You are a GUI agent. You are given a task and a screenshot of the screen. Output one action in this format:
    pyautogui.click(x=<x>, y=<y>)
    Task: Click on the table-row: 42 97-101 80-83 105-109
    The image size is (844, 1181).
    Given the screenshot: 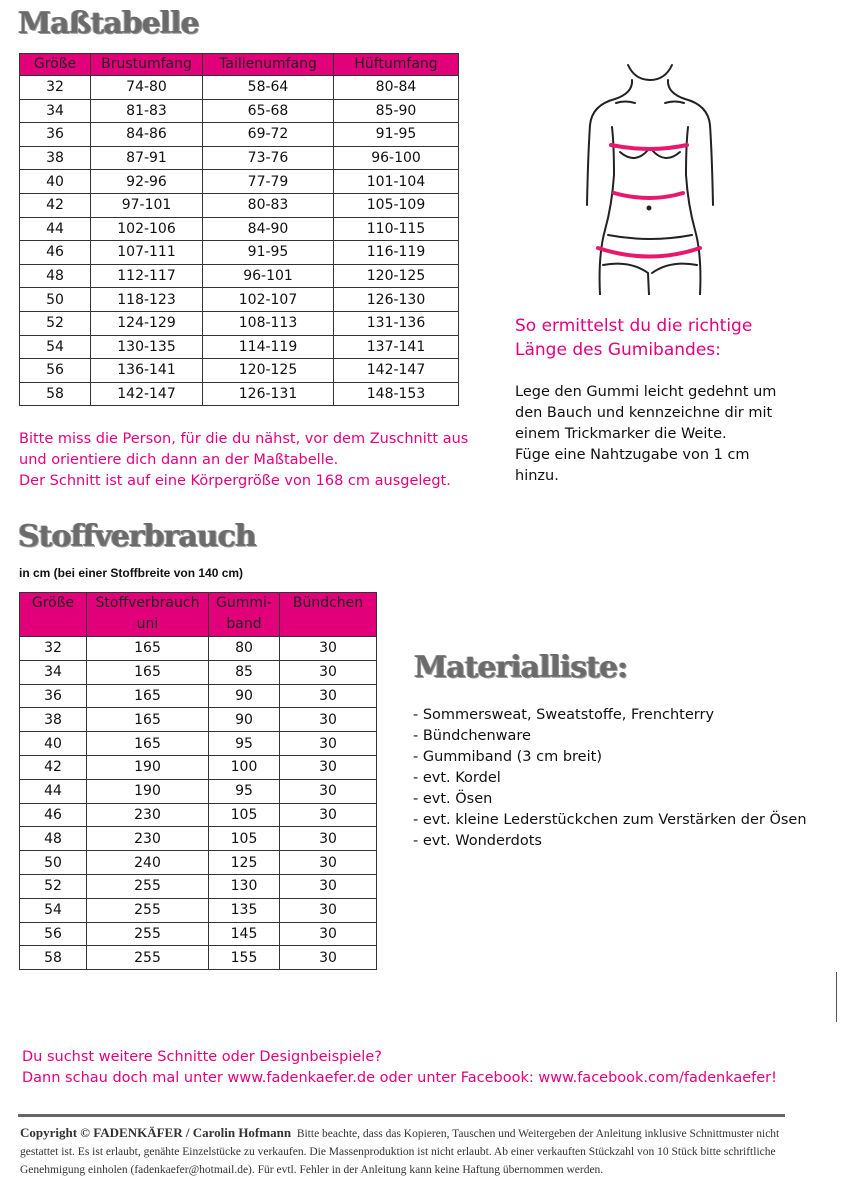 What is the action you would take?
    pyautogui.click(x=239, y=205)
    